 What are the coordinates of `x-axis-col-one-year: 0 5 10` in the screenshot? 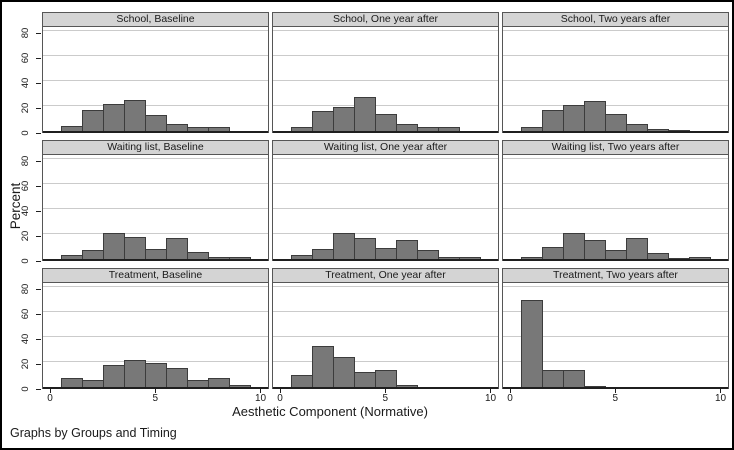 It's located at (385, 398).